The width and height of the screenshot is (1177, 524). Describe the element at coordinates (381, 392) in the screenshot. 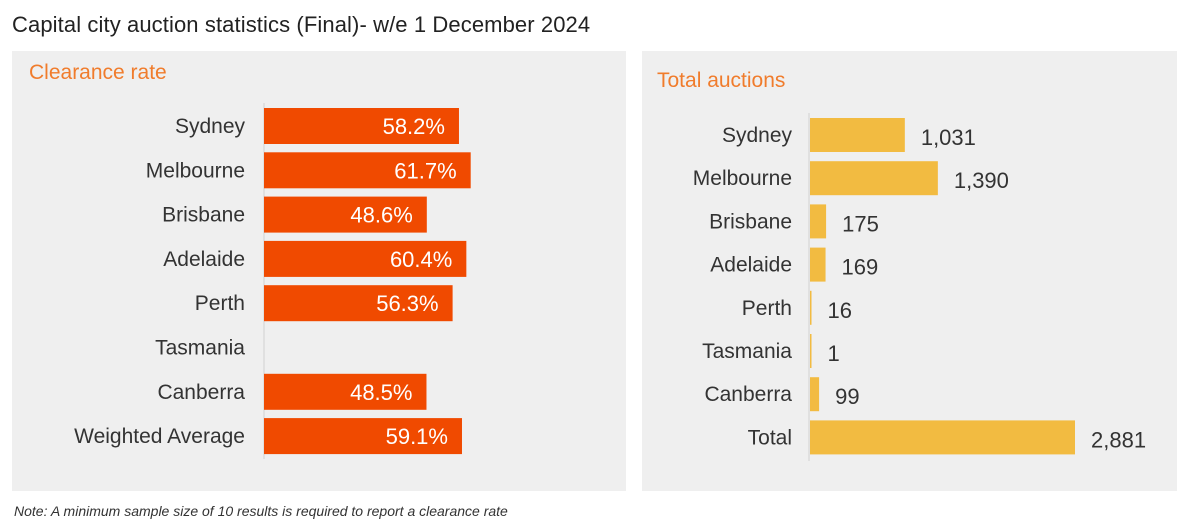

I see `clearance-value-canberra: 48.5%` at that location.